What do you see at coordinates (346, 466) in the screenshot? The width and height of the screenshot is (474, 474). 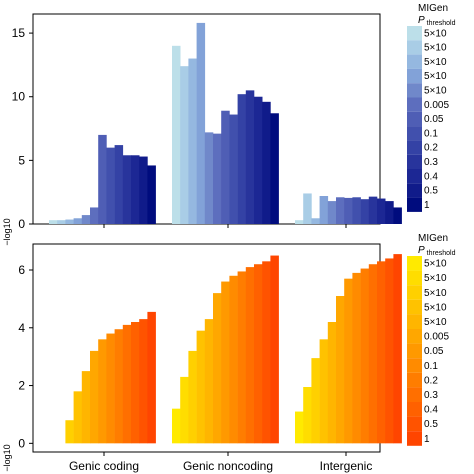 I see `x-label-intergenic: Intergenic` at bounding box center [346, 466].